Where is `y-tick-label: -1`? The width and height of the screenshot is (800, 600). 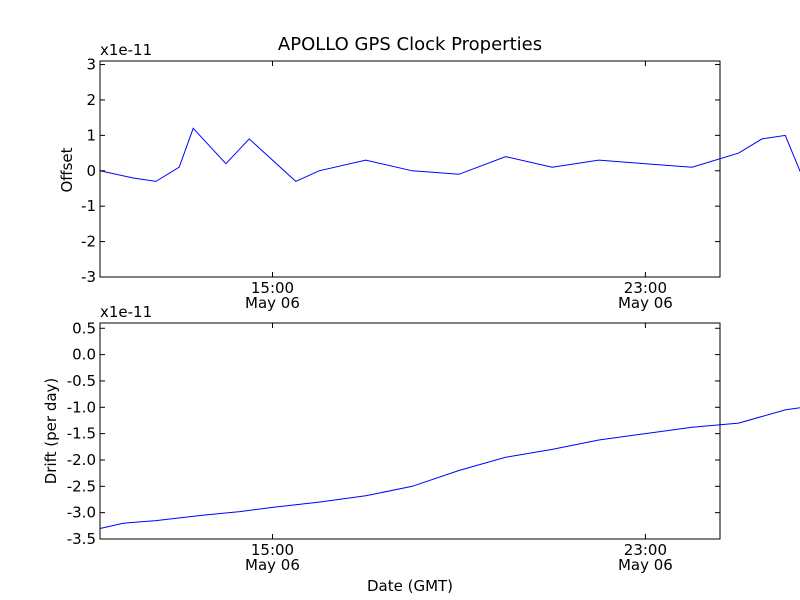 y-tick-label: -1 is located at coordinates (88, 206).